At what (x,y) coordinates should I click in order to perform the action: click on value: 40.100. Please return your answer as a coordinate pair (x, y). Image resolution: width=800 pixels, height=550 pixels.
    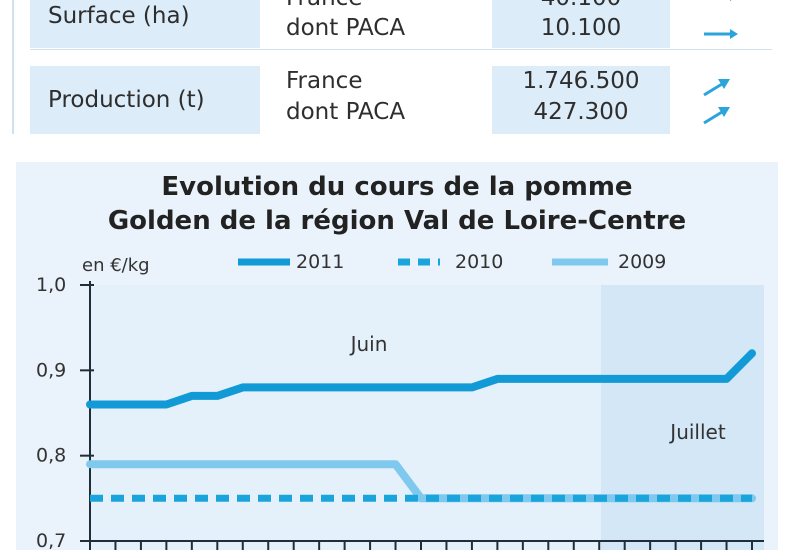
    Looking at the image, I should click on (581, 6).